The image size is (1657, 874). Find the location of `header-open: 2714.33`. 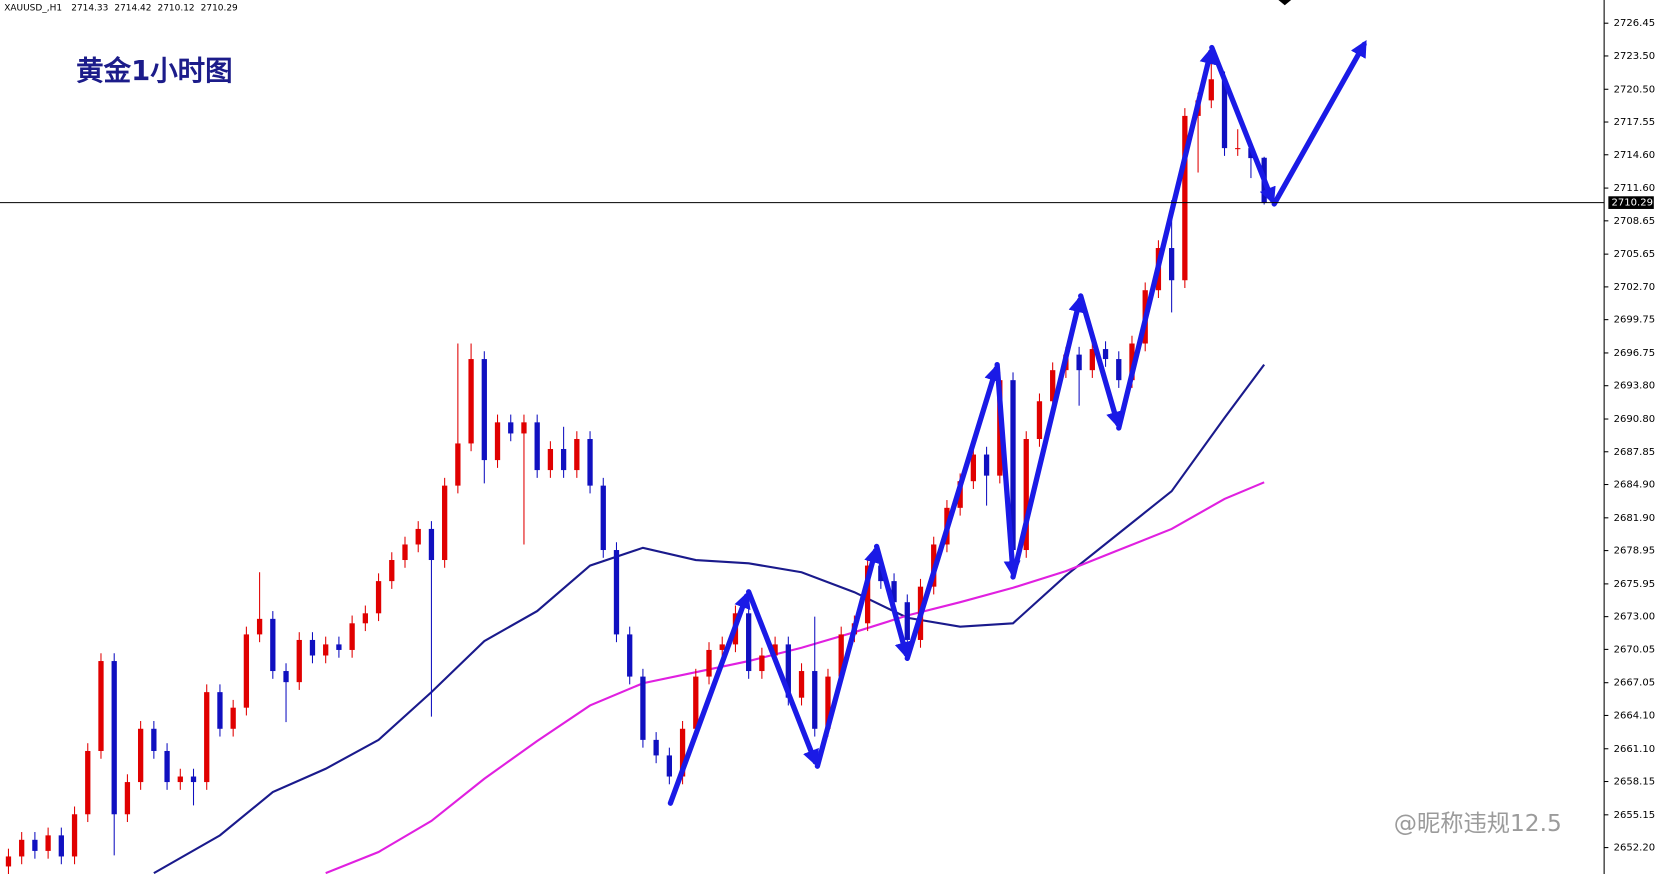

header-open: 2714.33 is located at coordinates (89, 8).